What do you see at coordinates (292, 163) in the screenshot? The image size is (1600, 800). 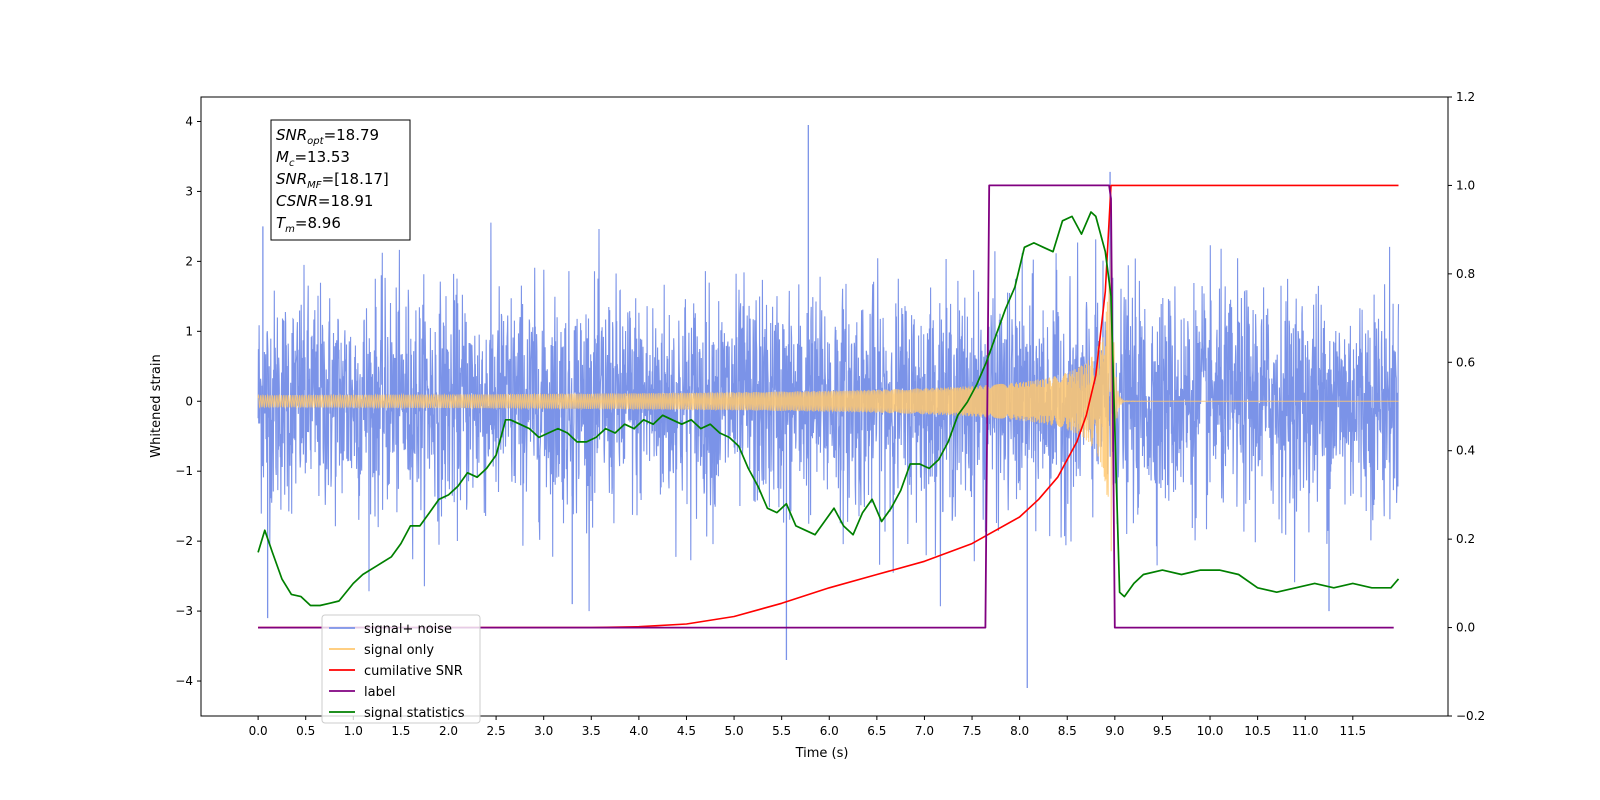 I see `annotation-subscript: c` at bounding box center [292, 163].